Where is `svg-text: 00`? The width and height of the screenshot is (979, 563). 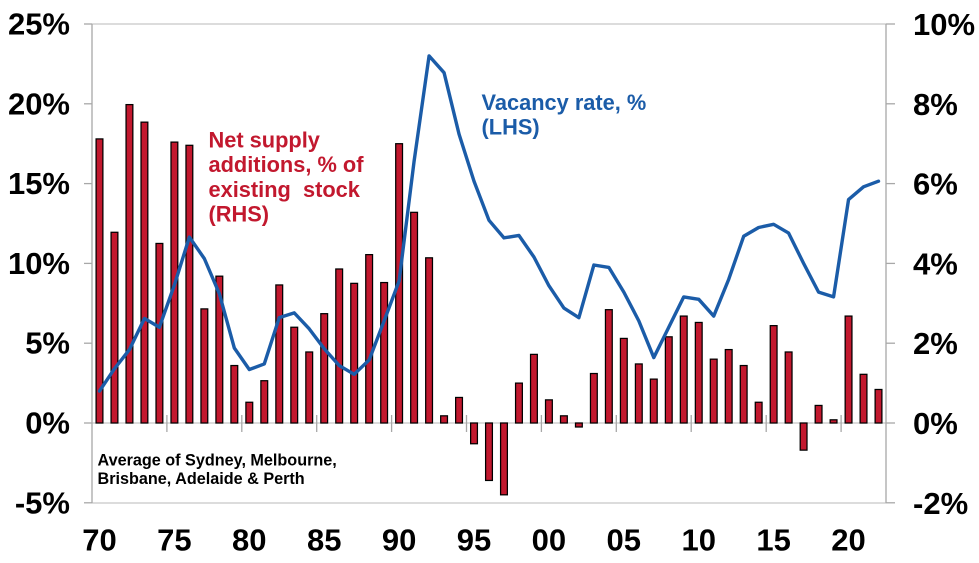 svg-text: 00 is located at coordinates (549, 540).